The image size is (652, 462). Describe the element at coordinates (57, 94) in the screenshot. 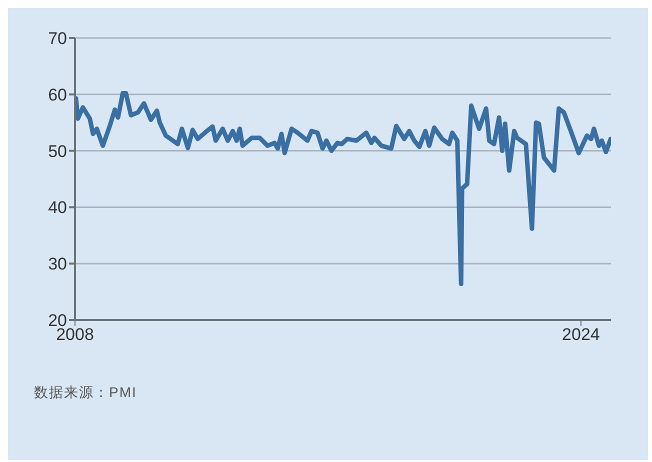

I see `y-tick-label: 60` at that location.